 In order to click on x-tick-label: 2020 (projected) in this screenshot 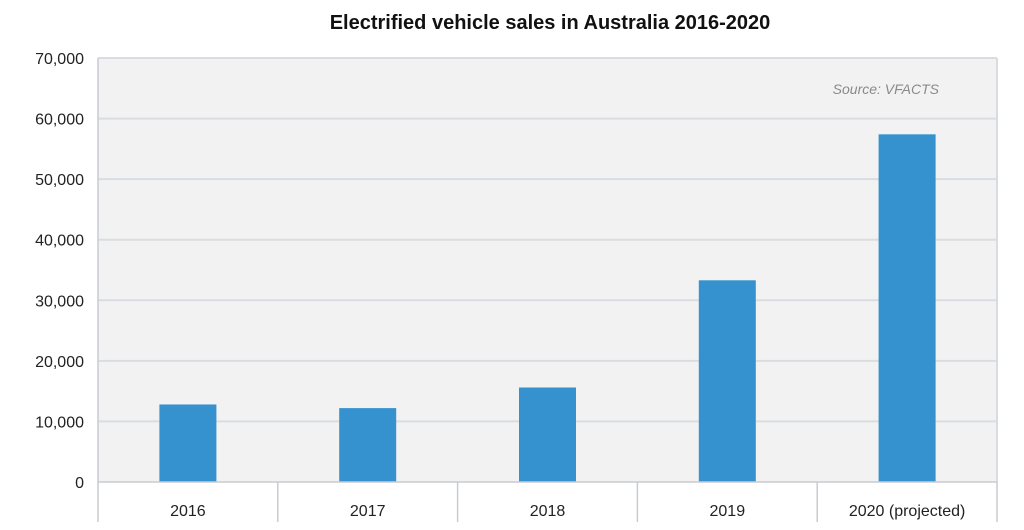, I will do `click(907, 511)`.